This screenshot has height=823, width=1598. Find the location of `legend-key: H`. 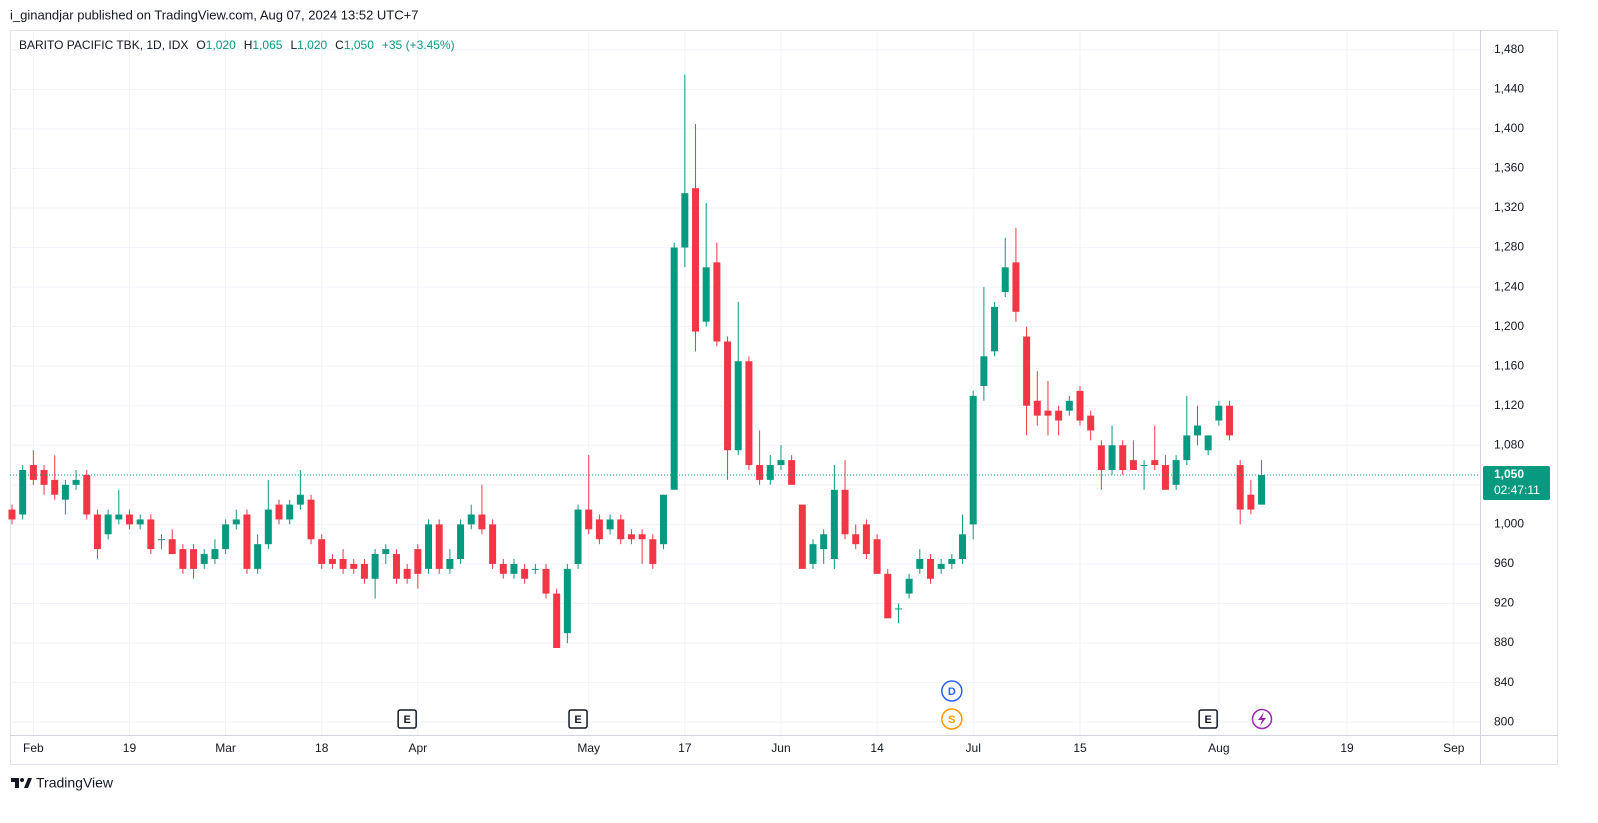

legend-key: H is located at coordinates (248, 45).